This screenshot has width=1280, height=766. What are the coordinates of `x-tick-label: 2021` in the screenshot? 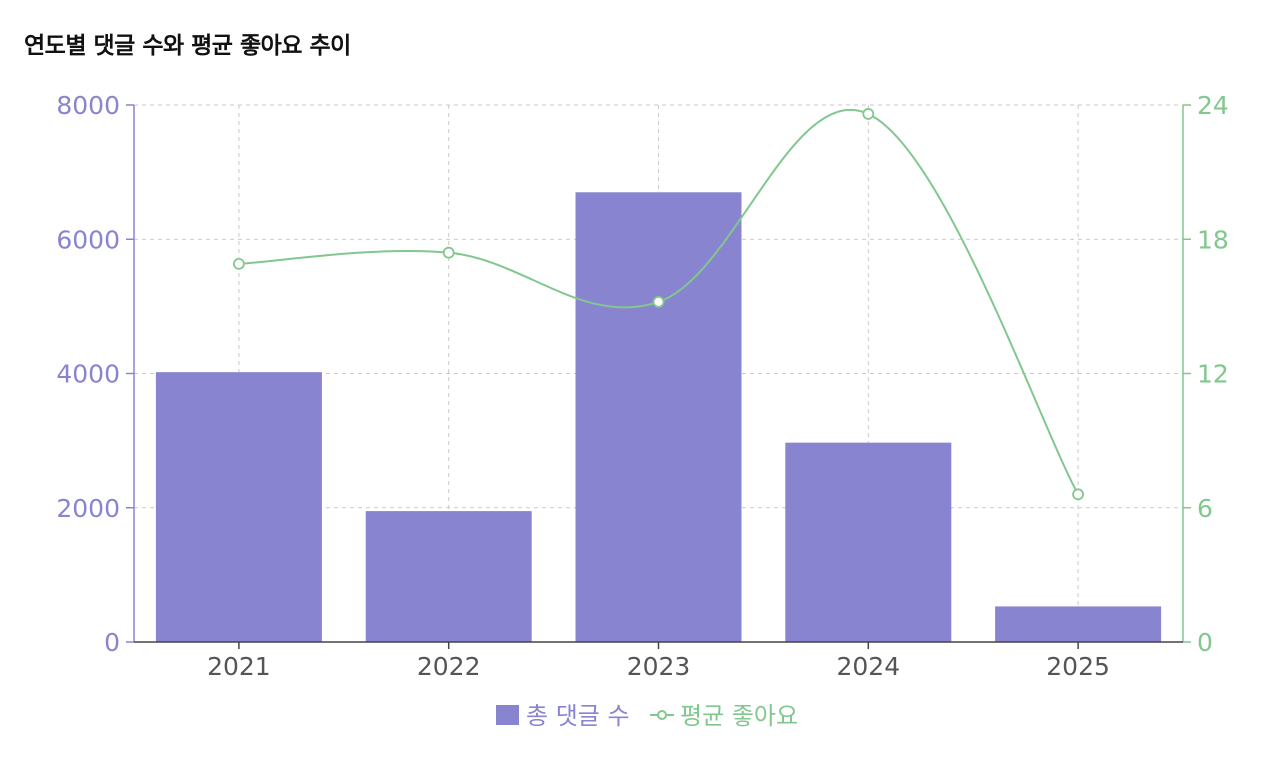 It's located at (239, 666).